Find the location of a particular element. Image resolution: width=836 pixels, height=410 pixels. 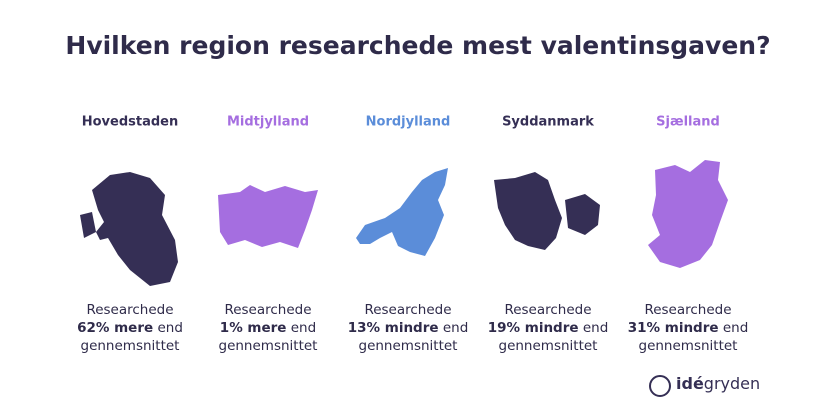

region-name: Nordjylland is located at coordinates (408, 122).